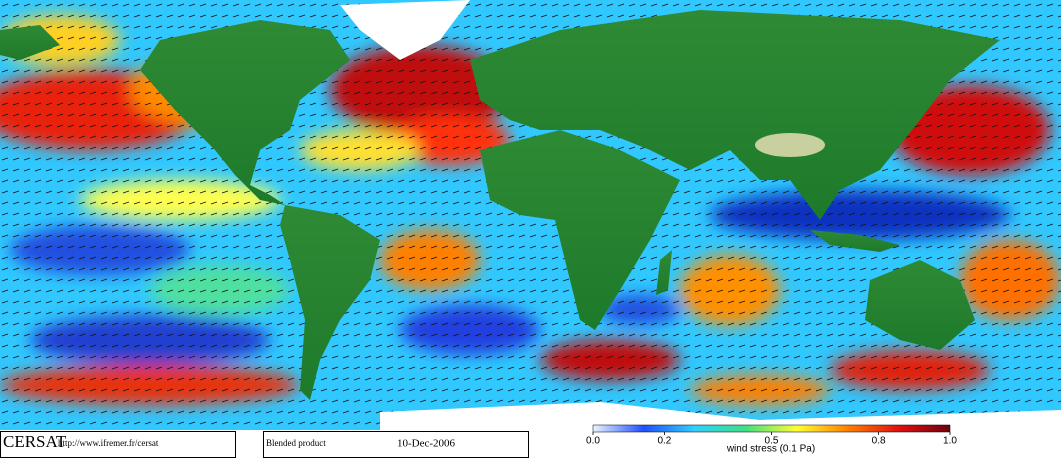 This screenshot has height=462, width=1061. What do you see at coordinates (35, 441) in the screenshot?
I see `logo: CERSAT` at bounding box center [35, 441].